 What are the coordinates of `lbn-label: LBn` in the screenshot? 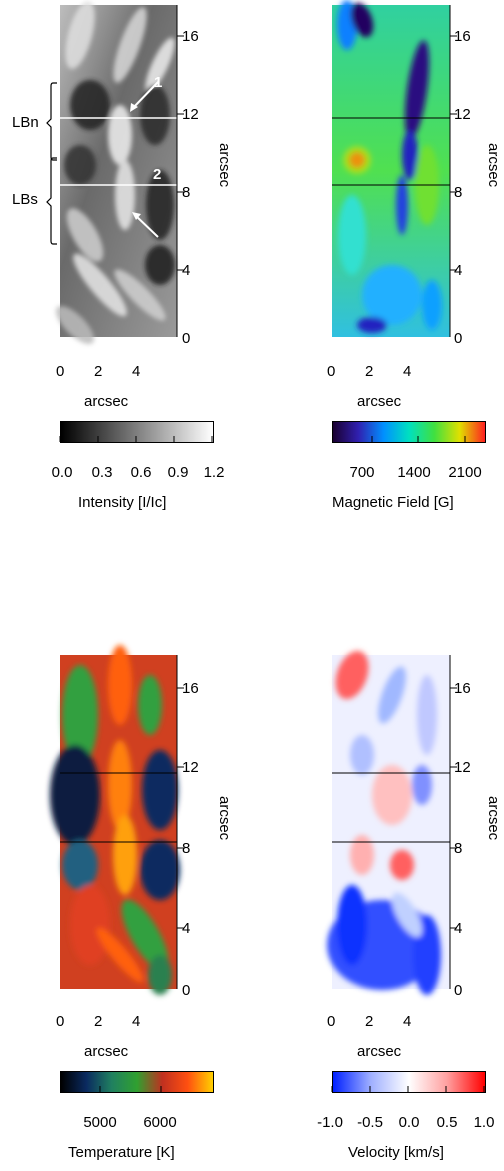 It's located at (25, 122).